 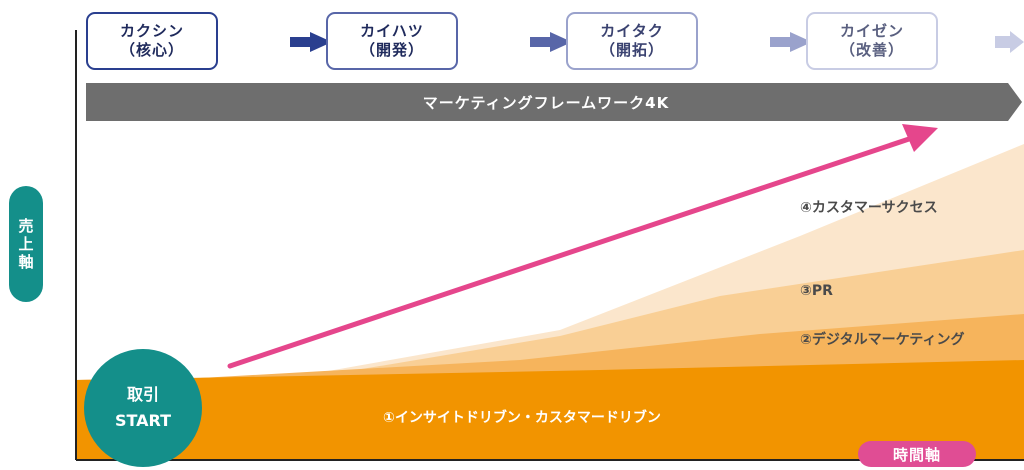 I want to click on stage-kakushin: カクシン （核心）, so click(x=152, y=41).